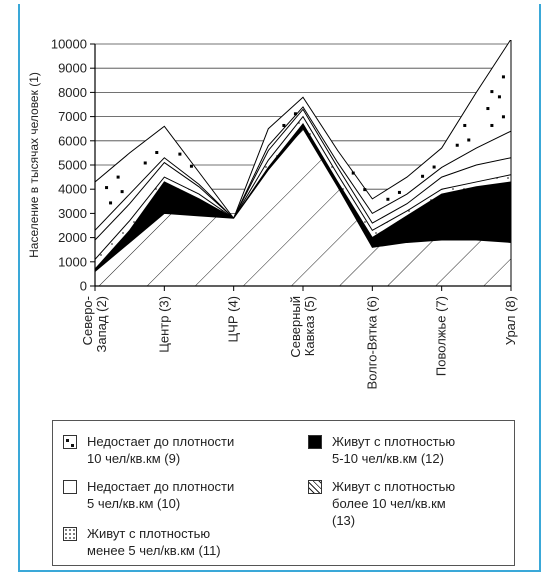 The image size is (551, 576). I want to click on x-tick-label: ЦЧР (4), so click(233, 319).